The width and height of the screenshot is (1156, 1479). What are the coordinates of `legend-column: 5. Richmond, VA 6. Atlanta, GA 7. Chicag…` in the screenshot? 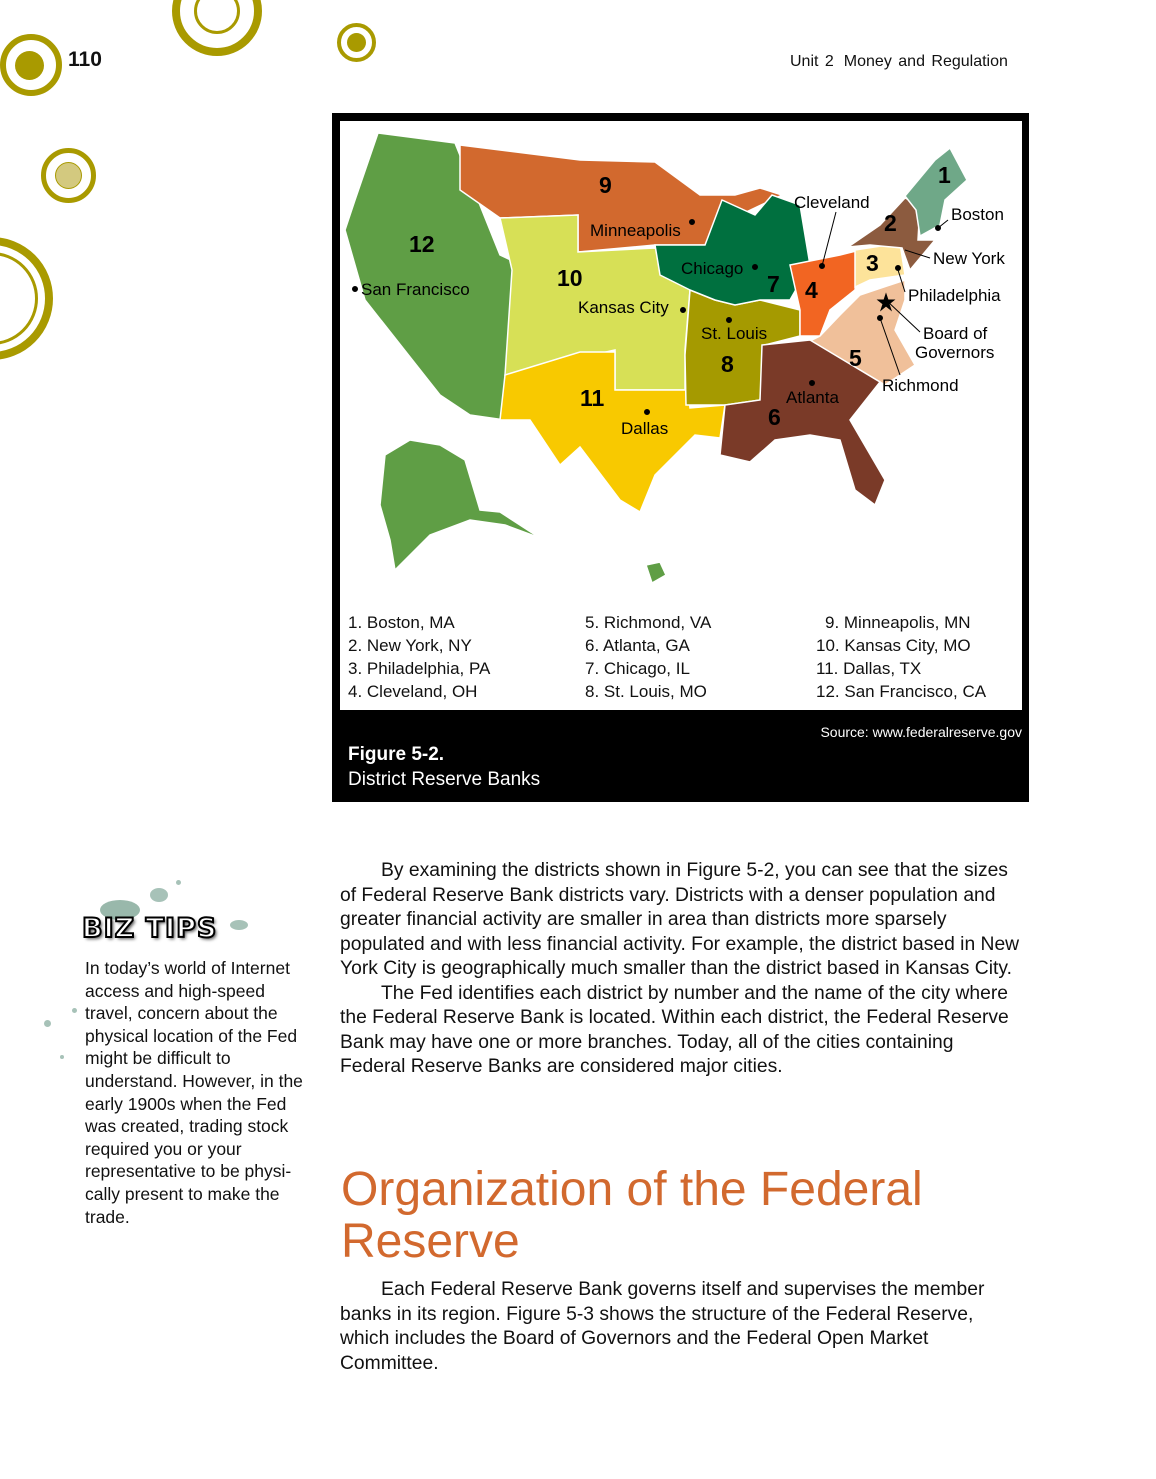 It's located at (648, 657).